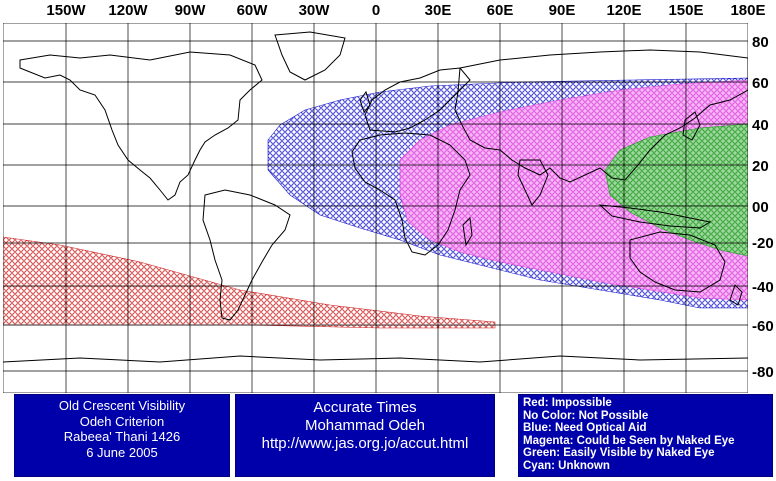 The width and height of the screenshot is (776, 481). What do you see at coordinates (566, 465) in the screenshot?
I see `legend-cyan: Cyan: Unknown` at bounding box center [566, 465].